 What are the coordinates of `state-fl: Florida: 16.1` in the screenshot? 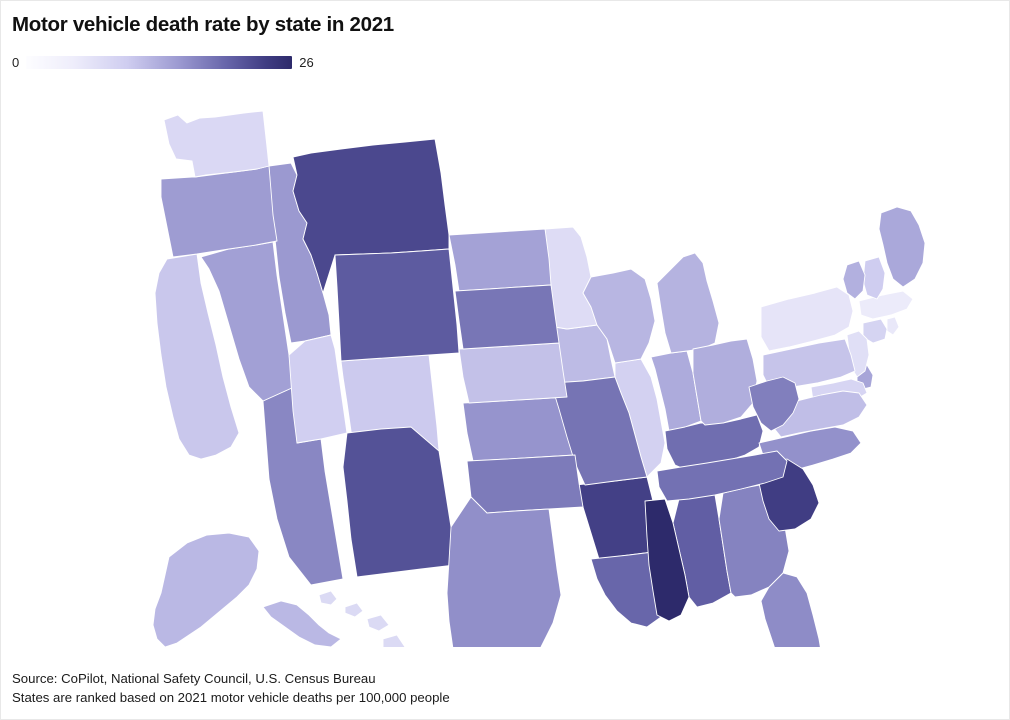 It's located at (791, 609).